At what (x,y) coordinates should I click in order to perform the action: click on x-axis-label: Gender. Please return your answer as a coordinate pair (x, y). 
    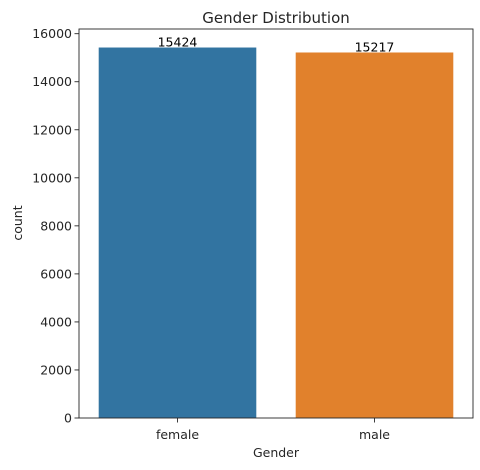
    Looking at the image, I should click on (276, 452).